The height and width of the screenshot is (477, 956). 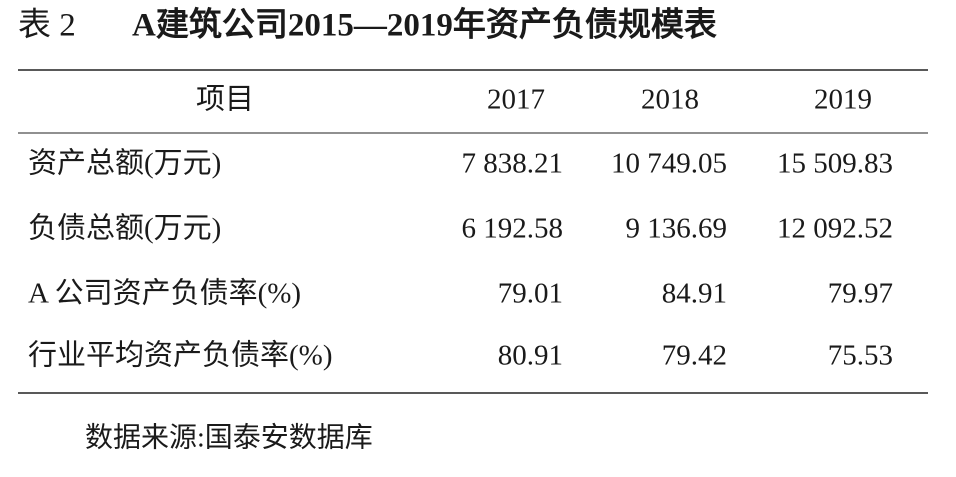 What do you see at coordinates (530, 356) in the screenshot?
I see `data-cell: 80.91` at bounding box center [530, 356].